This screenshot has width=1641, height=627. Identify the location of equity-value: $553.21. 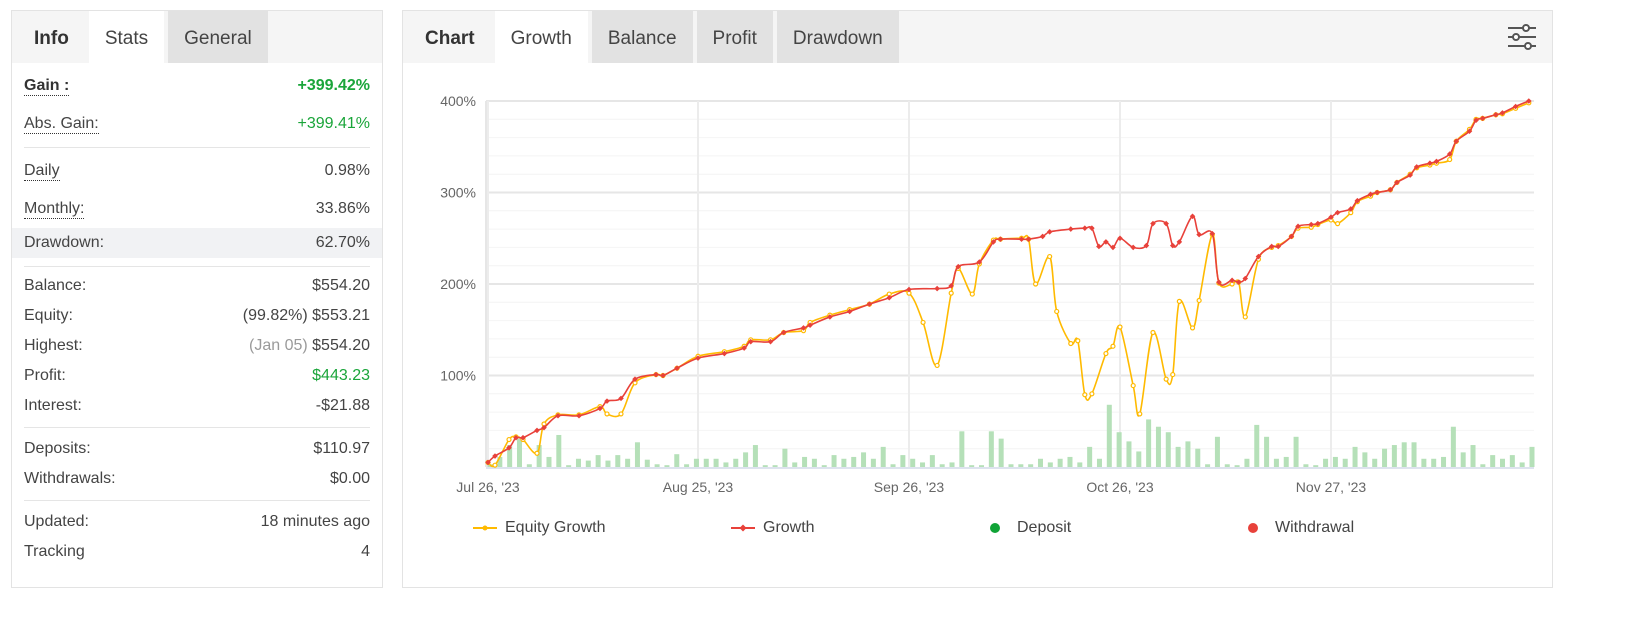
(341, 315).